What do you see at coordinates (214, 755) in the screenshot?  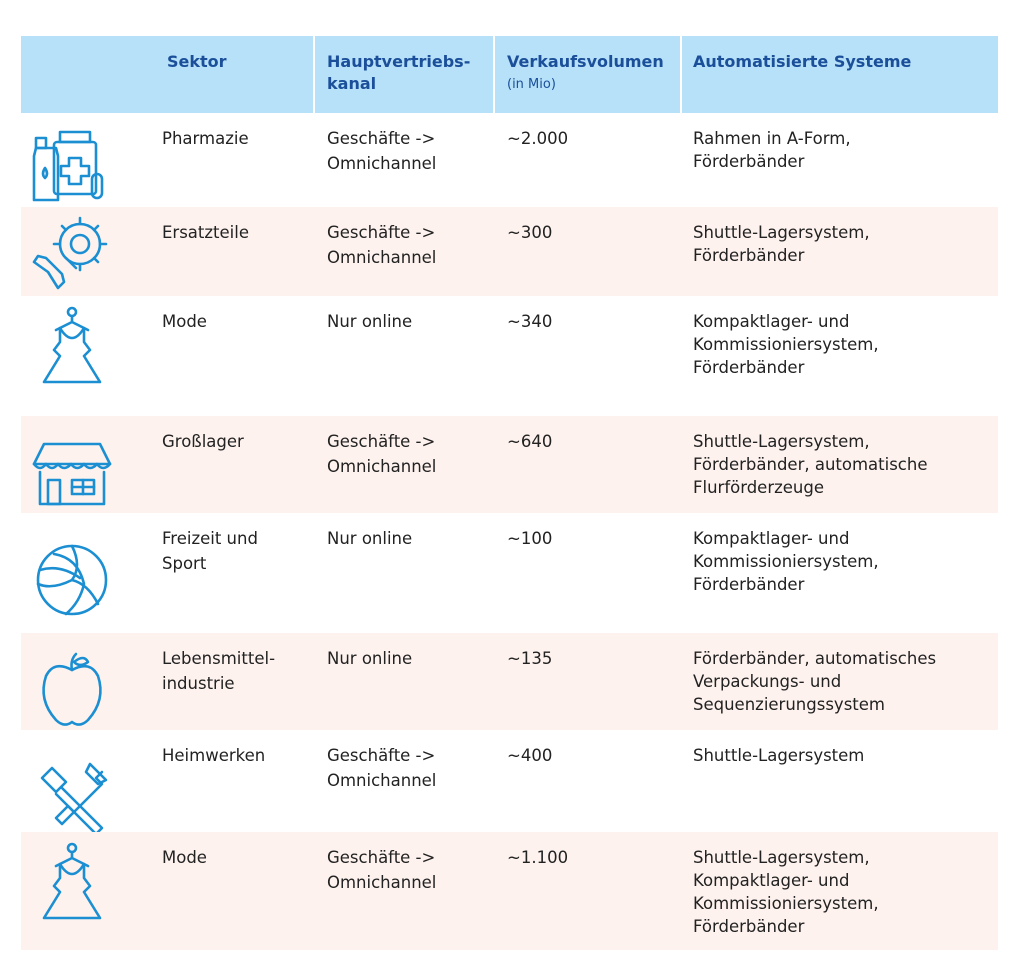 I see `sector-text: Heimwerken` at bounding box center [214, 755].